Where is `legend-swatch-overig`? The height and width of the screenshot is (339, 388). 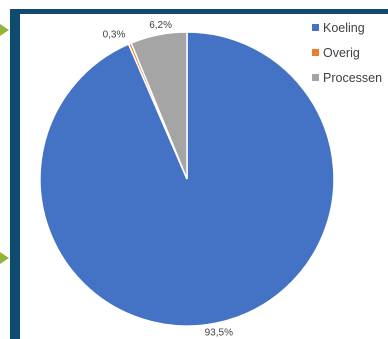
legend-swatch-overig is located at coordinates (315, 52).